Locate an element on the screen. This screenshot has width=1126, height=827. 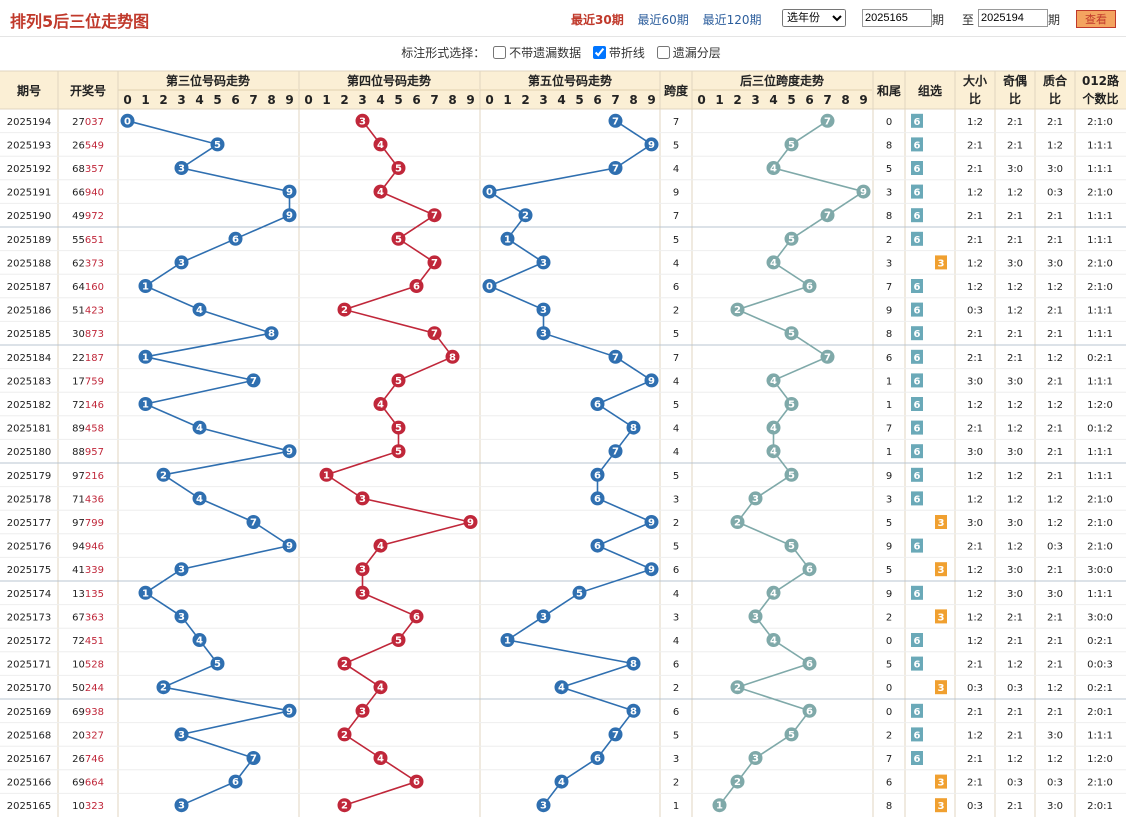
year-select: 选年份 is located at coordinates (814, 18).